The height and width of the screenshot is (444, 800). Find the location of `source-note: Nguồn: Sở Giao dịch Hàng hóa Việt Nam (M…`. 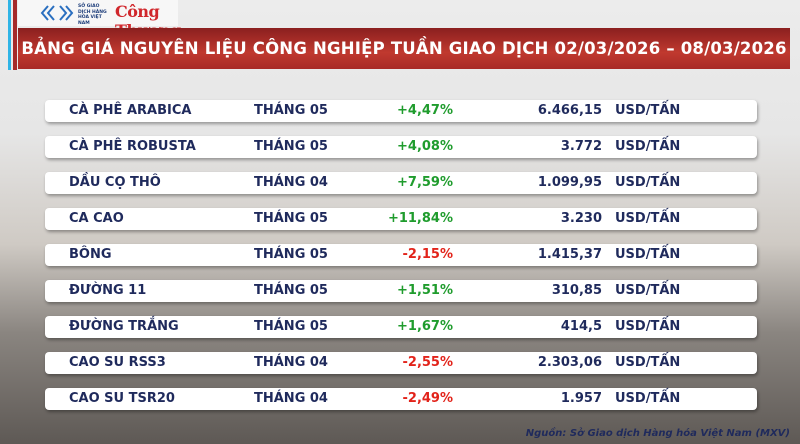

source-note: Nguồn: Sở Giao dịch Hàng hóa Việt Nam (M… is located at coordinates (657, 433).